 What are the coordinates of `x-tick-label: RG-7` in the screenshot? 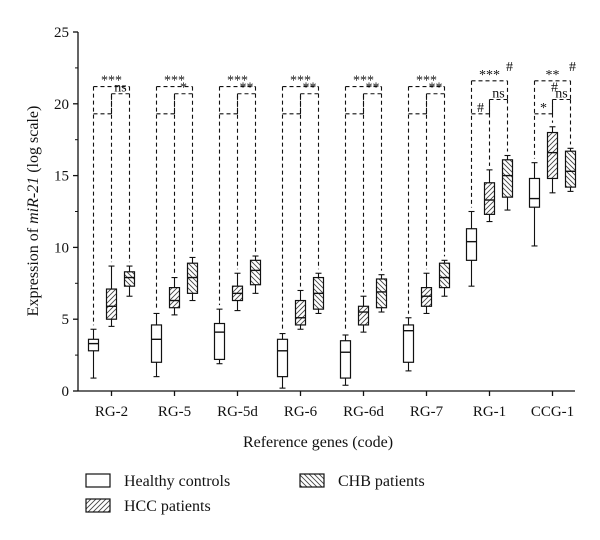 It's located at (427, 412).